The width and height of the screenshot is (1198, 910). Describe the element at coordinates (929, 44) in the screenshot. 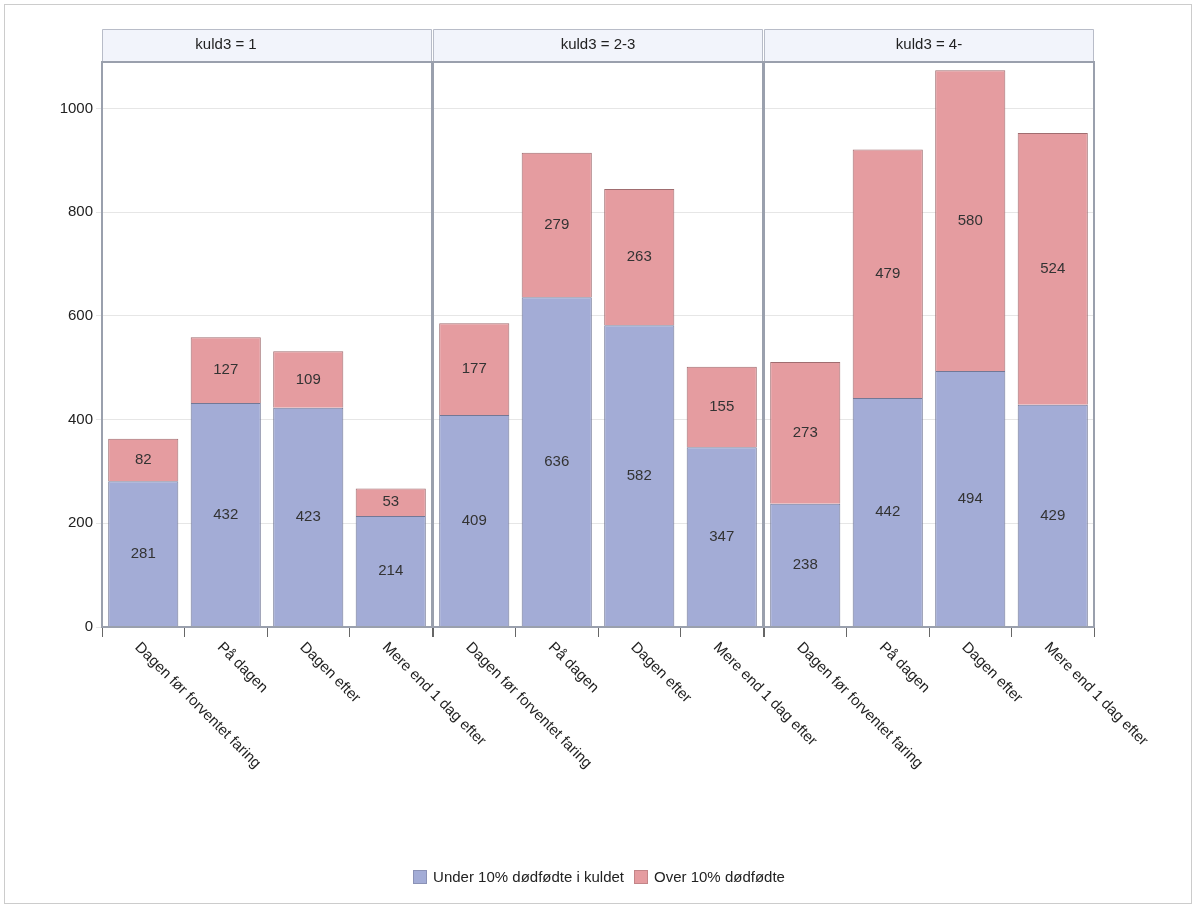

I see `chart-title: kuld3 = 4-` at that location.